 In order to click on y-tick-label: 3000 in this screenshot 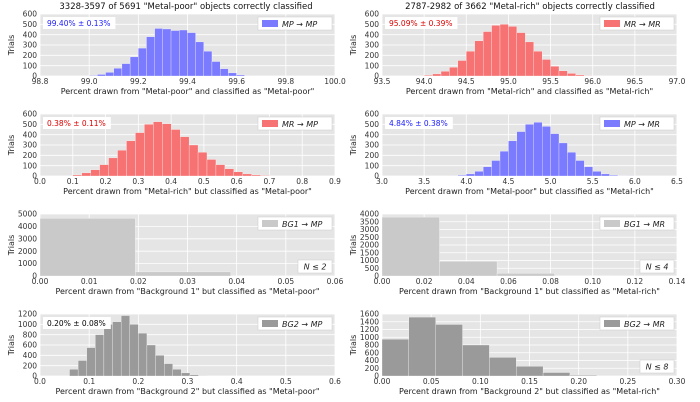, I will do `click(369, 229)`.